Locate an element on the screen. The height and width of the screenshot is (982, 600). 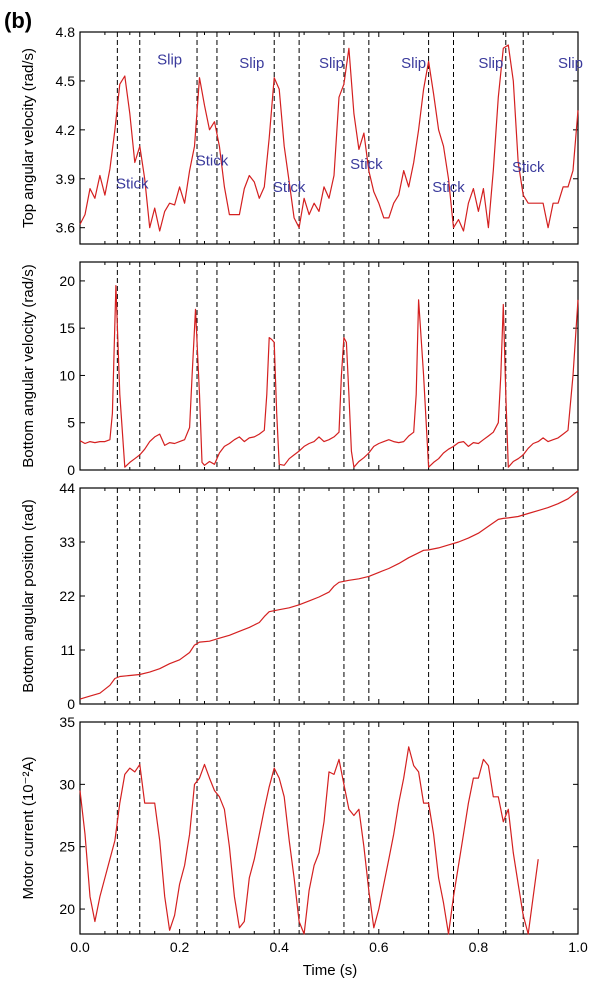
x-tick-label: 0.0 is located at coordinates (80, 947).